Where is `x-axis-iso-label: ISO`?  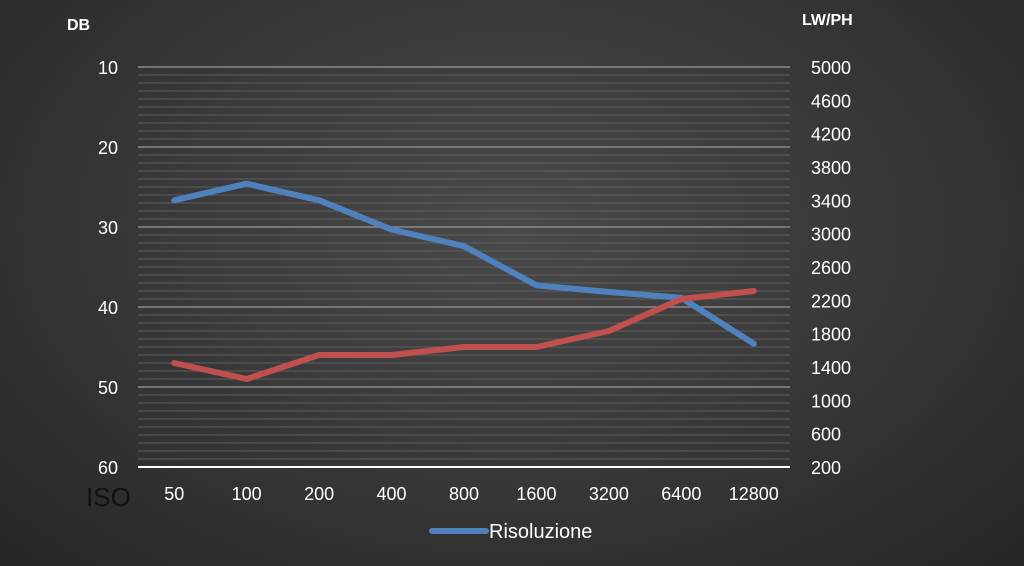
x-axis-iso-label: ISO is located at coordinates (108, 497).